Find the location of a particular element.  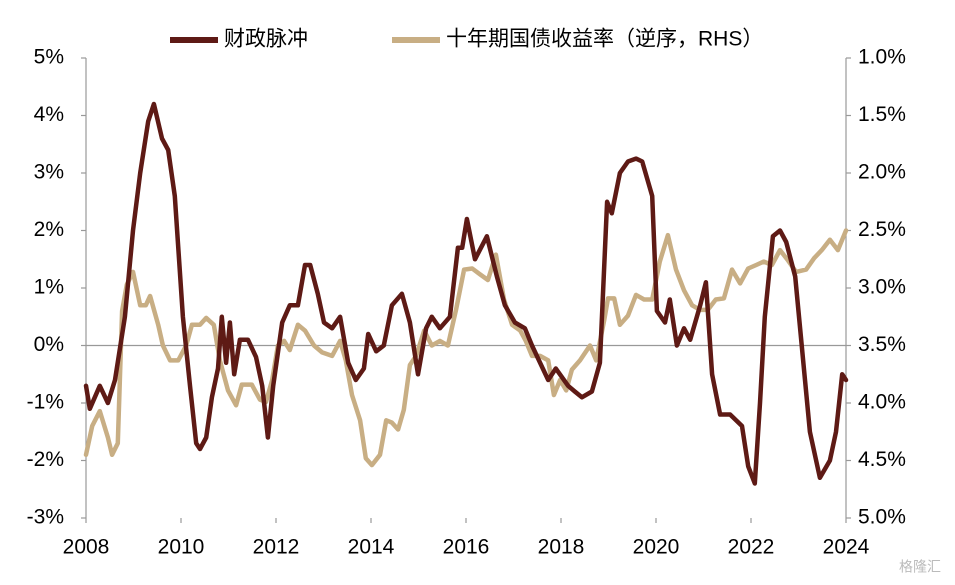

legend-label: 十年期国债收益率（逆序，RHS） is located at coordinates (604, 39).